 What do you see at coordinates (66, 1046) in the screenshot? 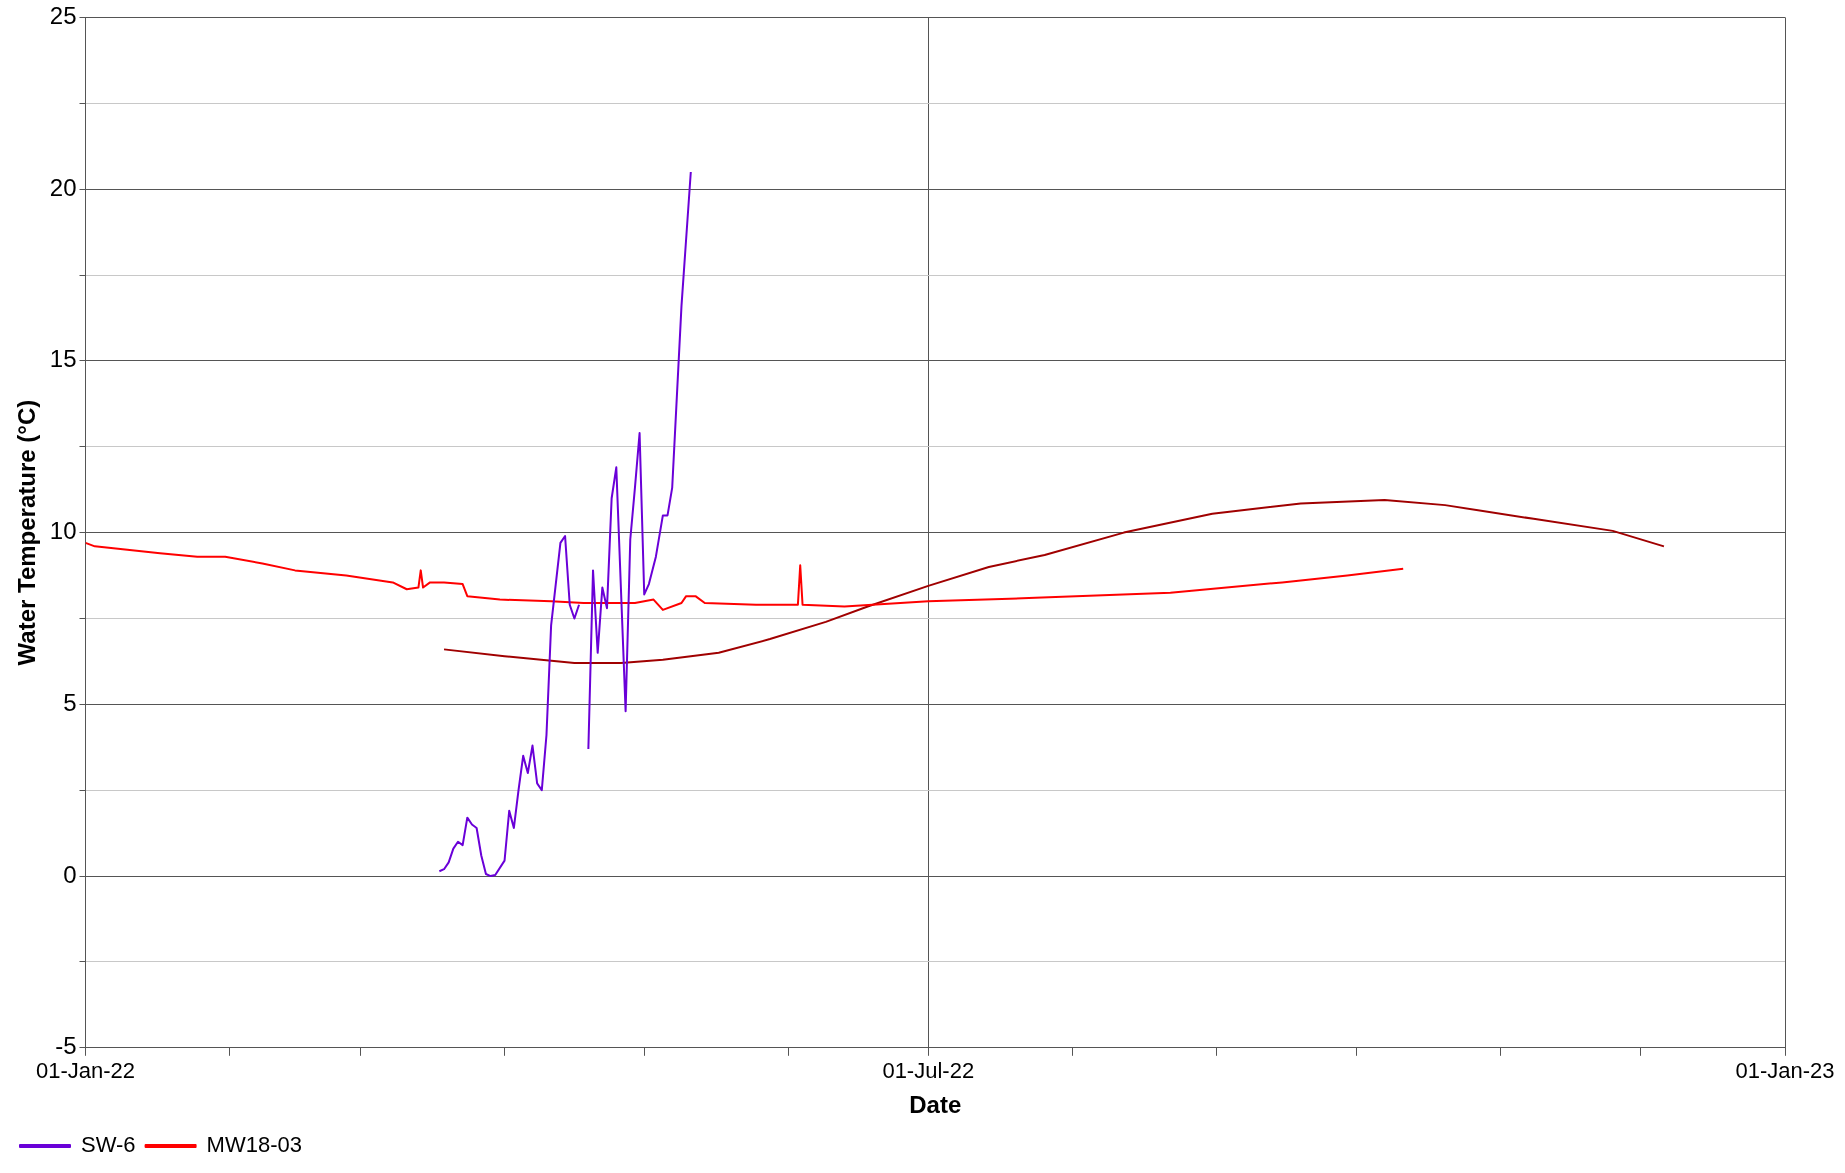
I see `y-tick-label: -5` at bounding box center [66, 1046].